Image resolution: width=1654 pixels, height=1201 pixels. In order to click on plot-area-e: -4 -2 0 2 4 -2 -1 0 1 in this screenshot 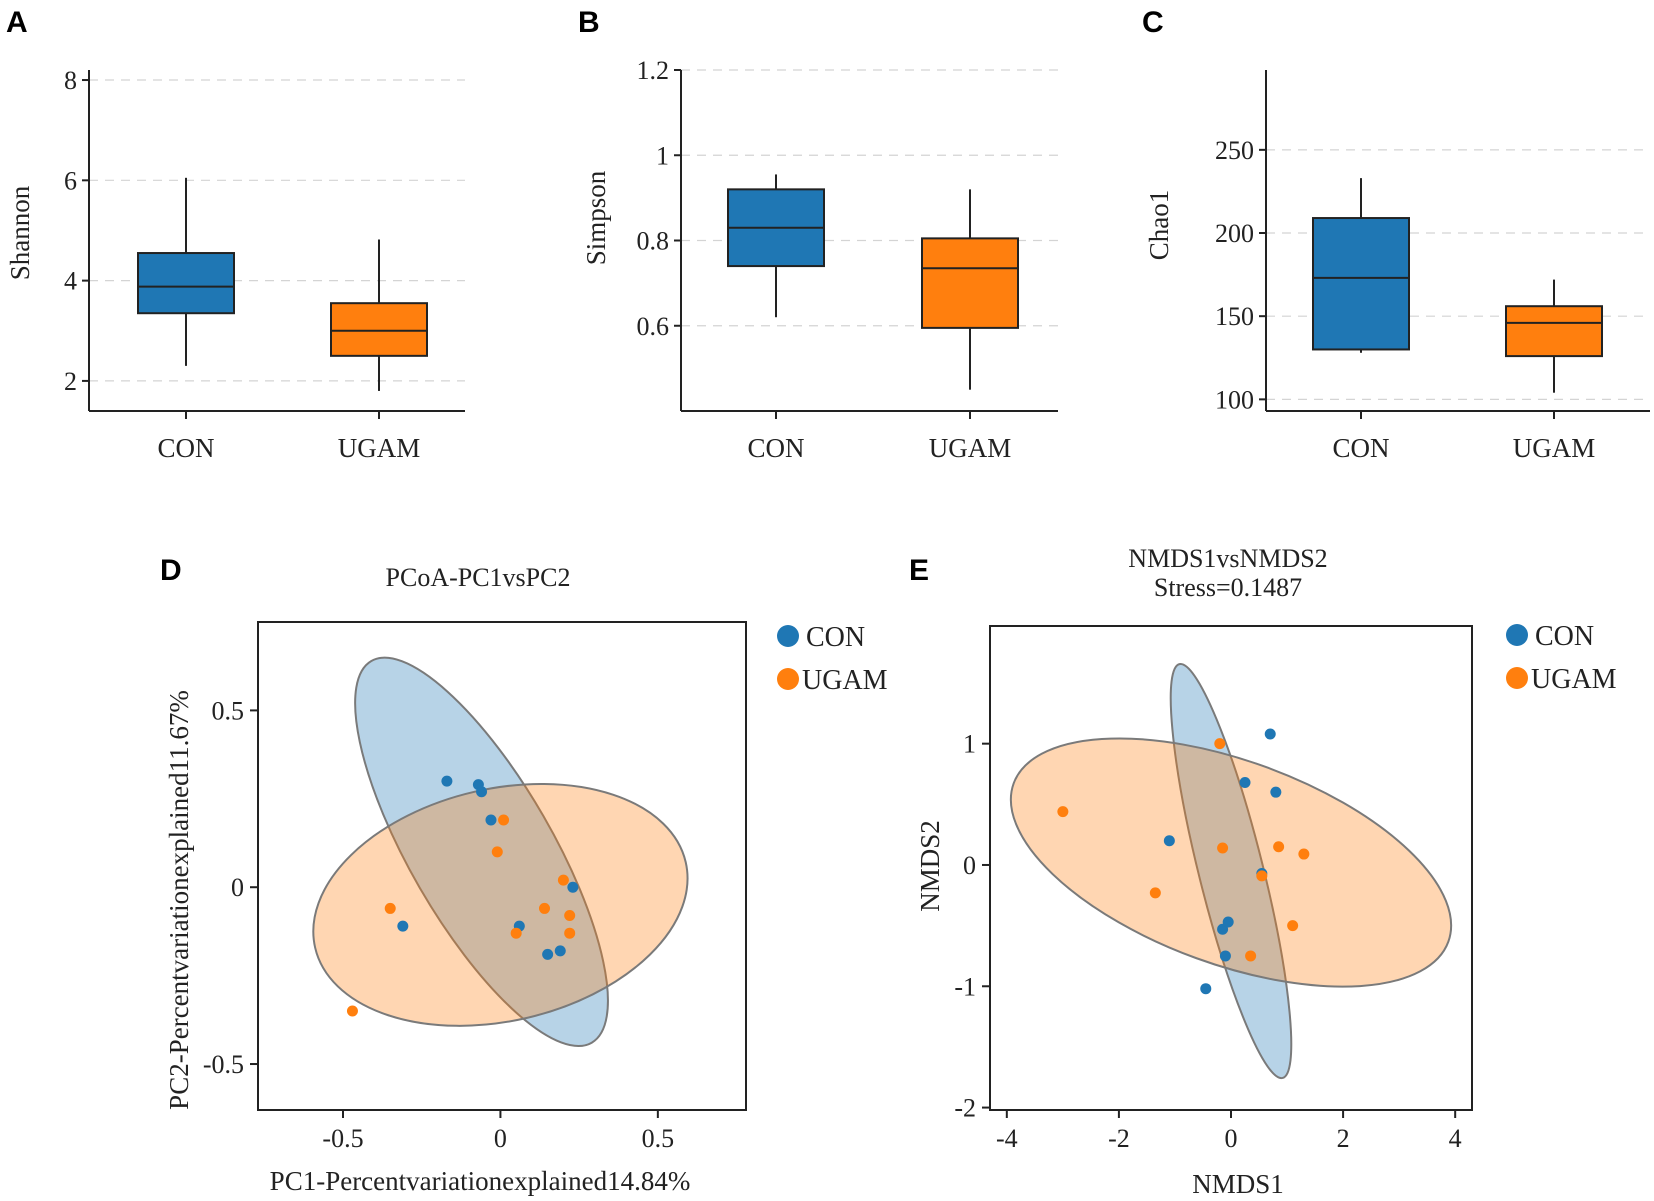, I will do `click(1213, 889)`.